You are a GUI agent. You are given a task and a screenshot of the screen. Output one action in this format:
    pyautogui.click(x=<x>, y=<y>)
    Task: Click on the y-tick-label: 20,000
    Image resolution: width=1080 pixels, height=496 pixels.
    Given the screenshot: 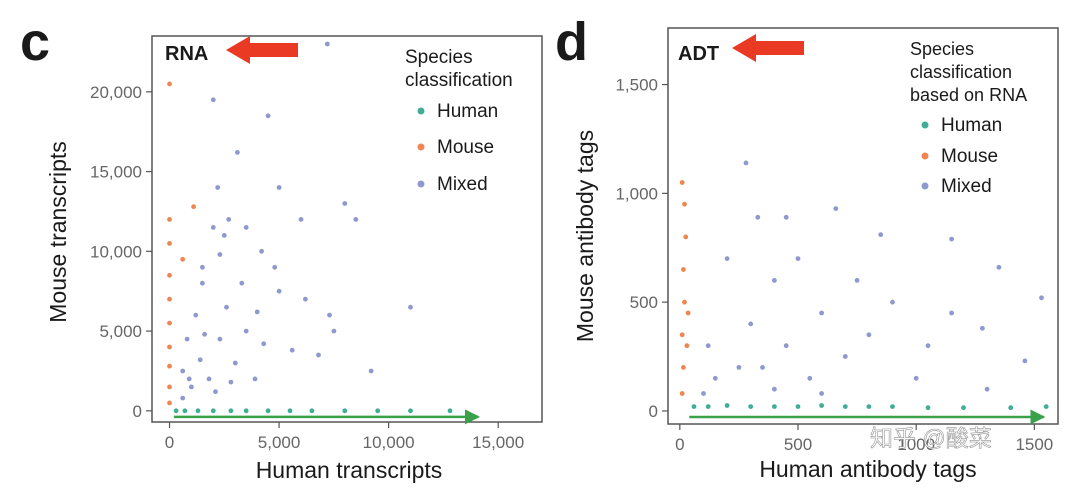 What is the action you would take?
    pyautogui.click(x=116, y=92)
    